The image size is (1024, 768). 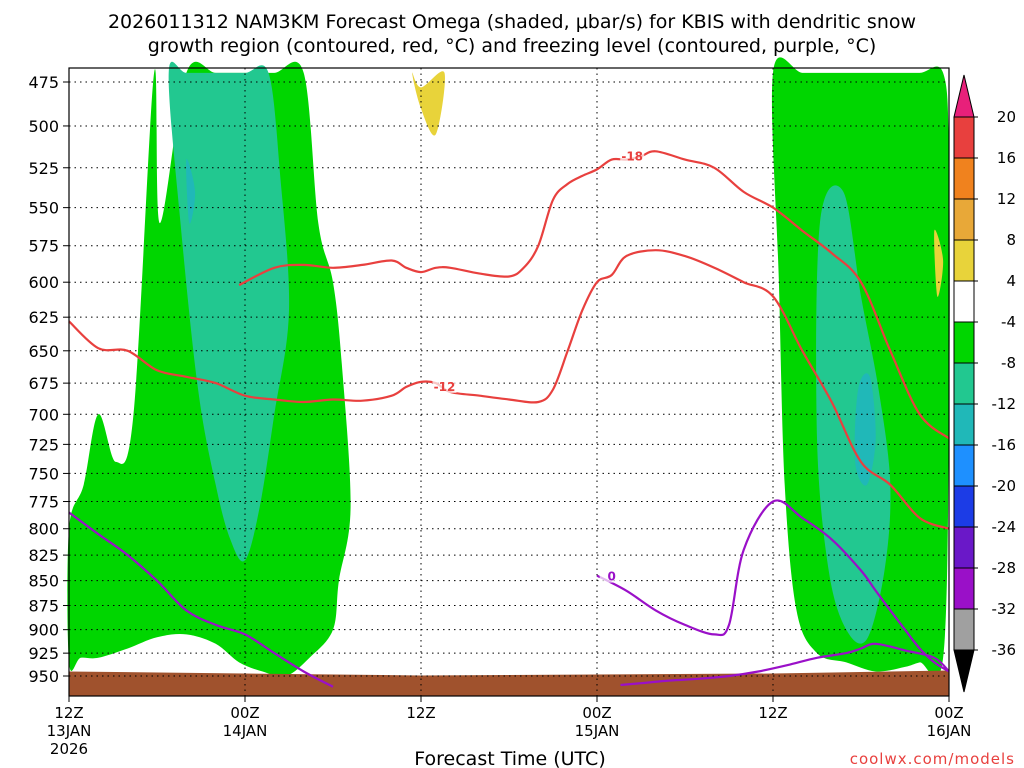 I want to click on colorbar-tick-label-7: -12, so click(x=1004, y=404).